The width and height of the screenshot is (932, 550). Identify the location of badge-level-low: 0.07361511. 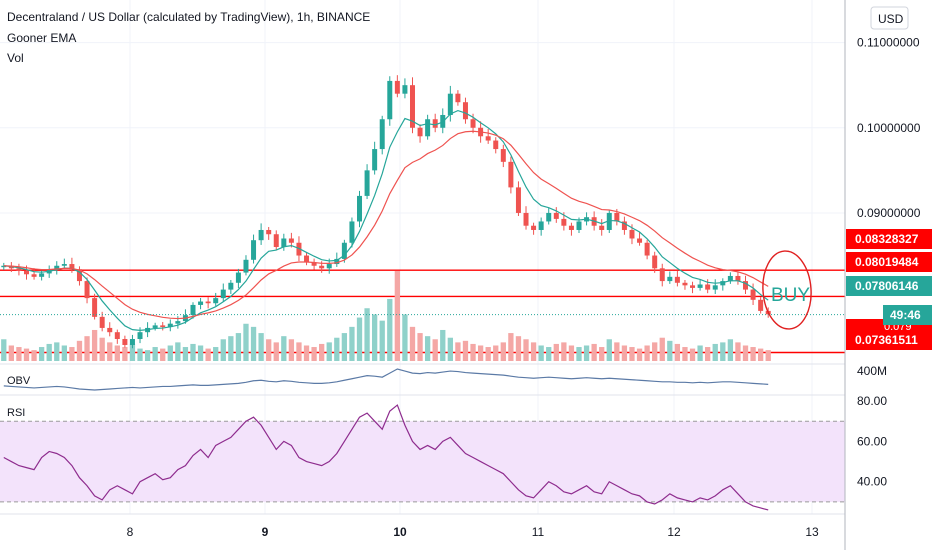
(889, 340).